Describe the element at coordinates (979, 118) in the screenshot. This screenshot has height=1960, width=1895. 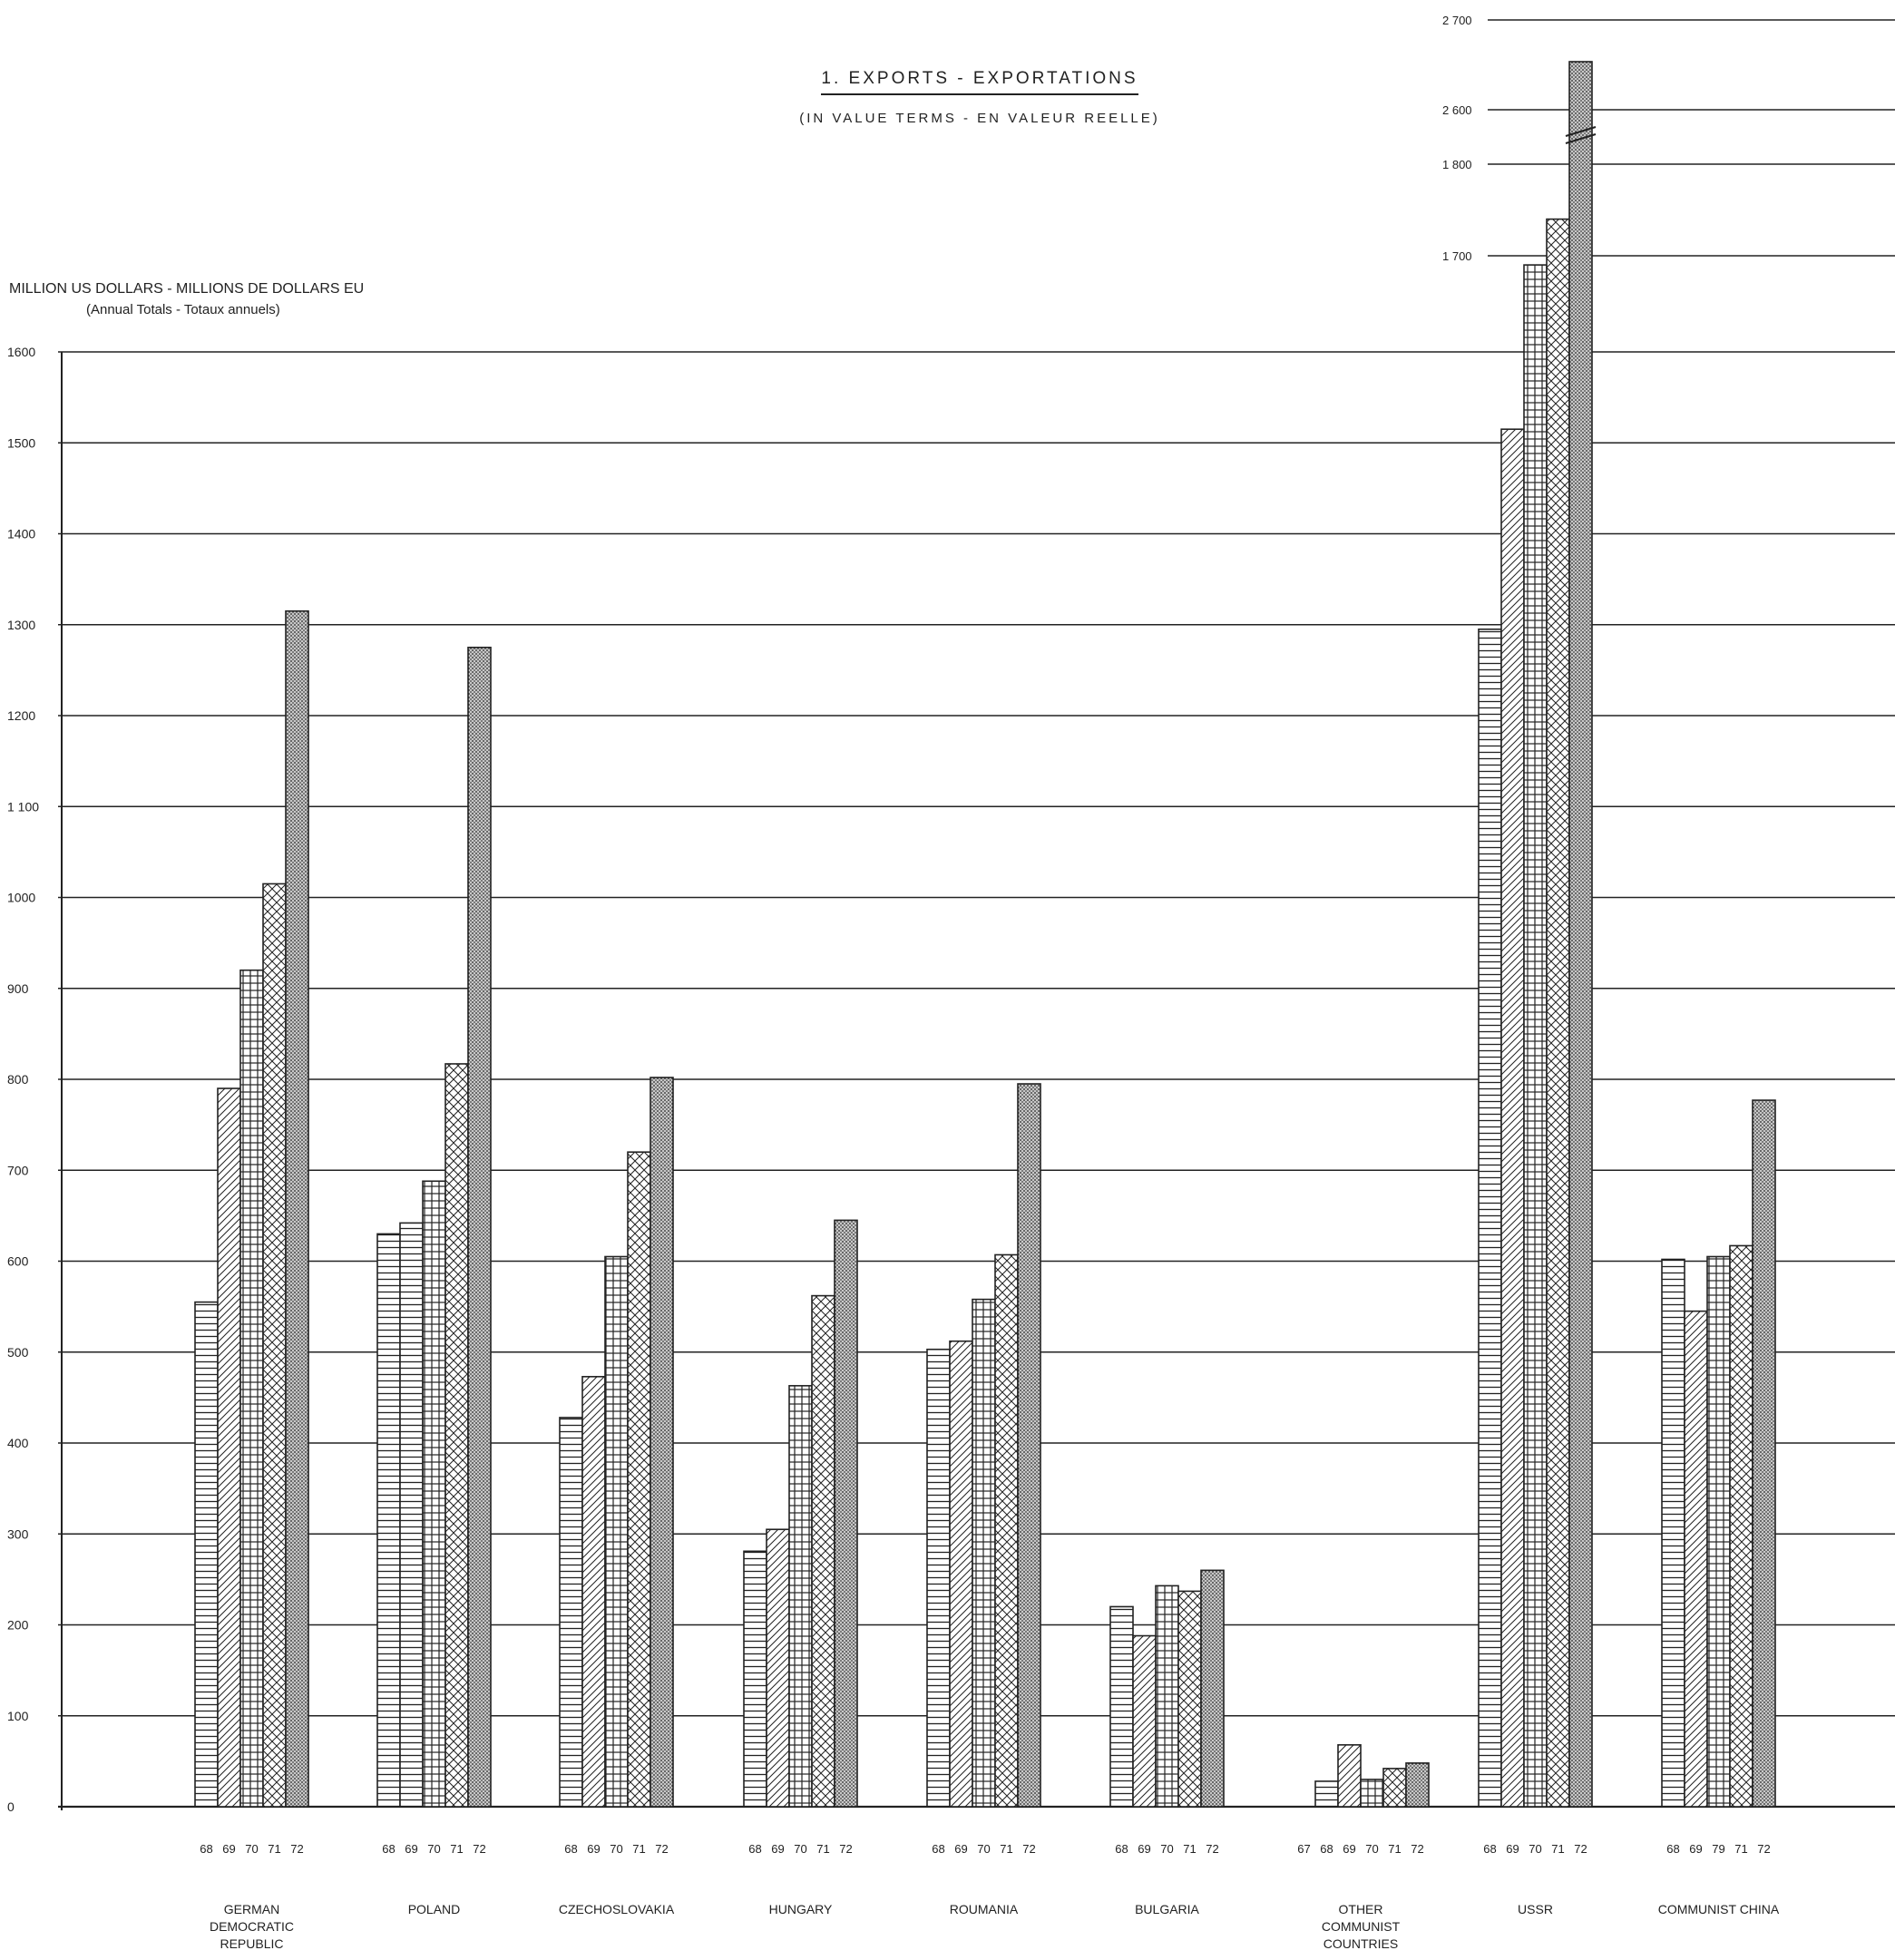
I see `chart-subtitle: (IN VALUE TERMS - EN VALEUR REELLE)` at that location.